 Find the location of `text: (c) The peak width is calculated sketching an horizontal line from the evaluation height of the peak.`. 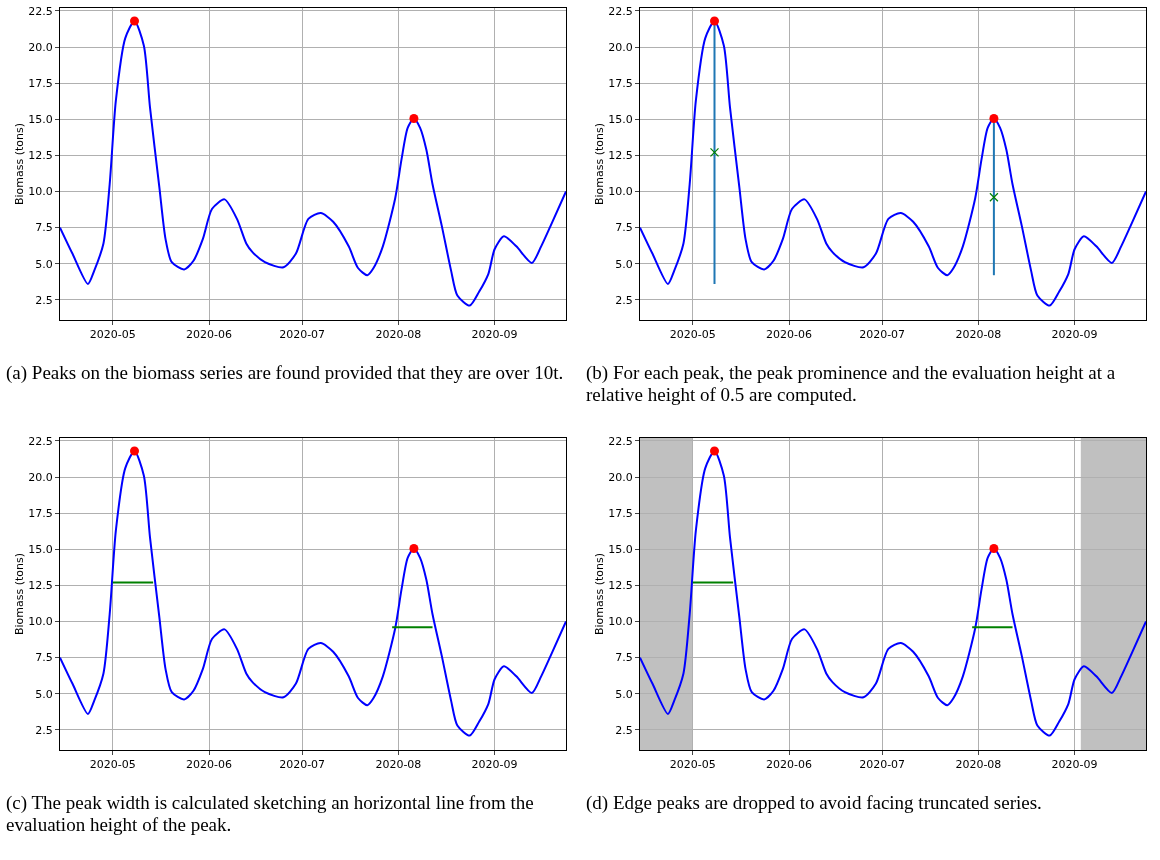

text: (c) The peak width is calculated sketching an horizontal line from the evaluation height of the peak. is located at coordinates (270, 814).